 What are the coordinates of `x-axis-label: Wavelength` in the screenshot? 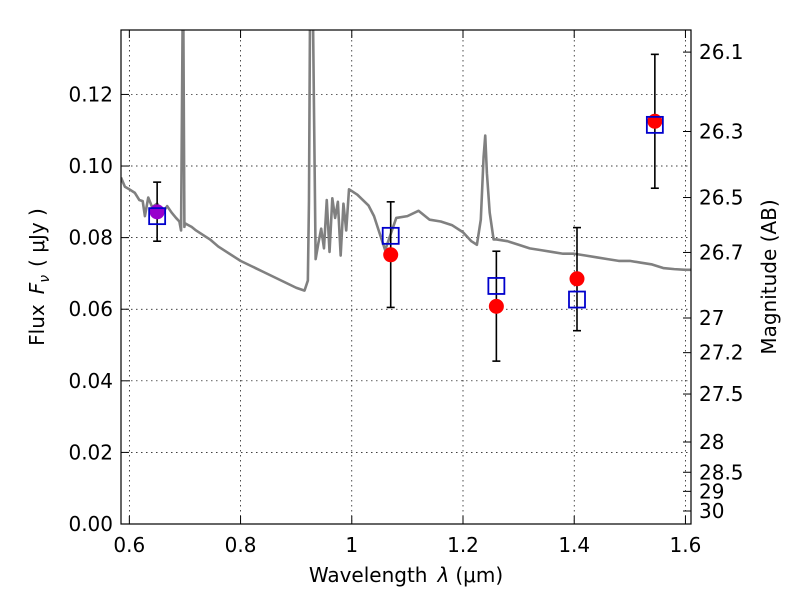 It's located at (368, 575).